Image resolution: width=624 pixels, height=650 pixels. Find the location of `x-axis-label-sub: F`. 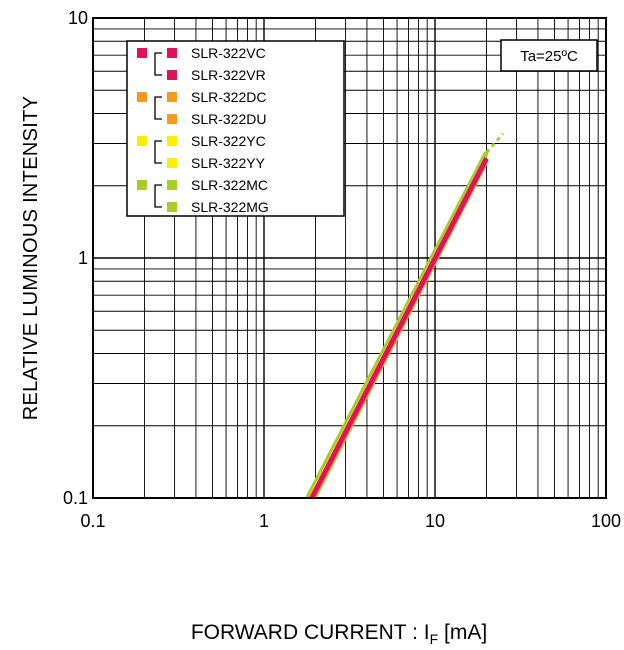

x-axis-label-sub: F is located at coordinates (434, 639).